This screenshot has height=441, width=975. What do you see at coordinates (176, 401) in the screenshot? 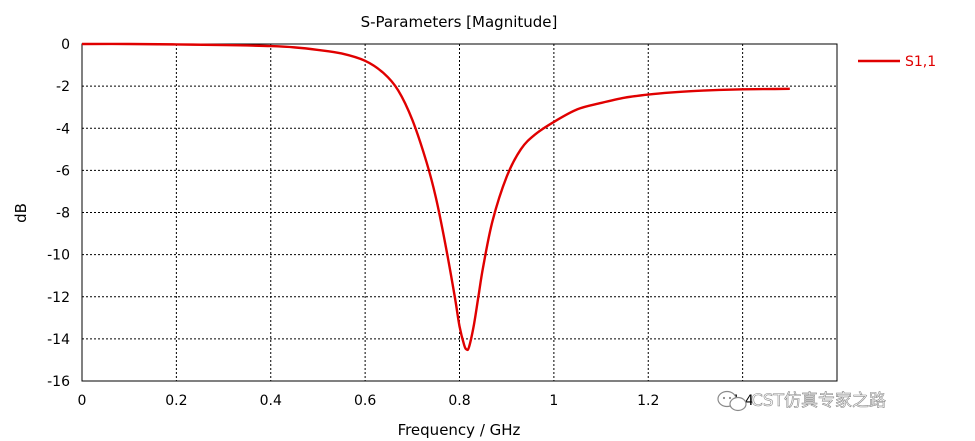
I see `x-tick-label: 0.2` at bounding box center [176, 401].